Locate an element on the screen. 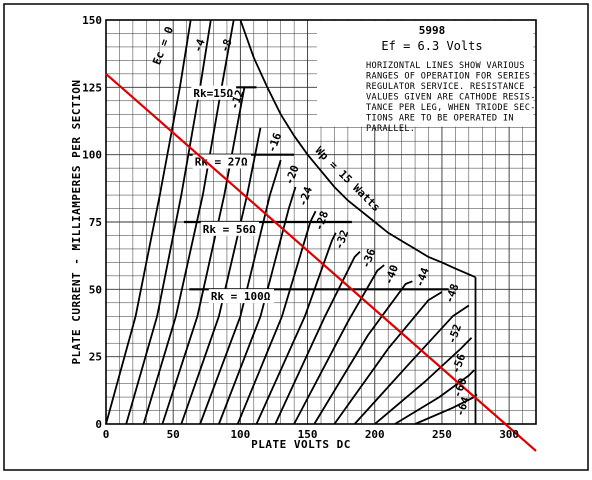  x-tick-label: 0 is located at coordinates (106, 434).